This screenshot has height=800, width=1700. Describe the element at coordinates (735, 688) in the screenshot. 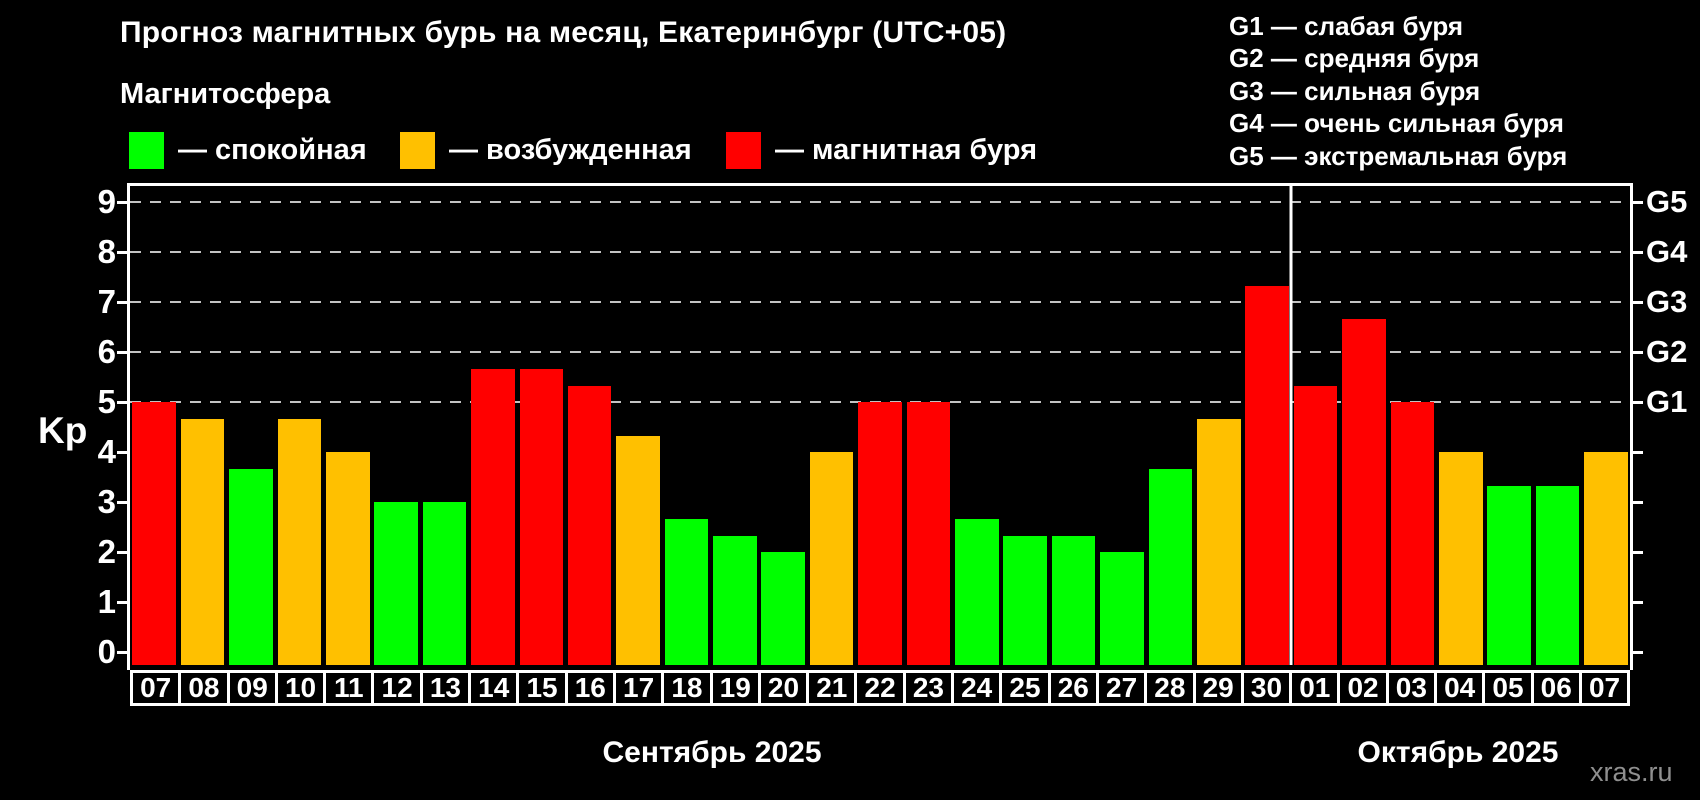

I see `day-label-19: 19` at that location.